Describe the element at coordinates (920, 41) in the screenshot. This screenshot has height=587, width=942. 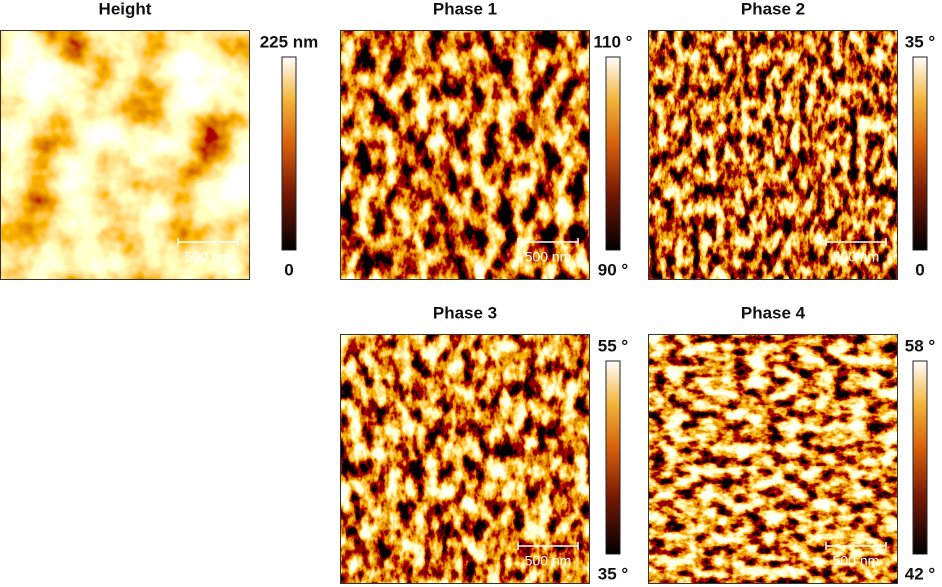
I see `colorbar-max: 35 °` at that location.